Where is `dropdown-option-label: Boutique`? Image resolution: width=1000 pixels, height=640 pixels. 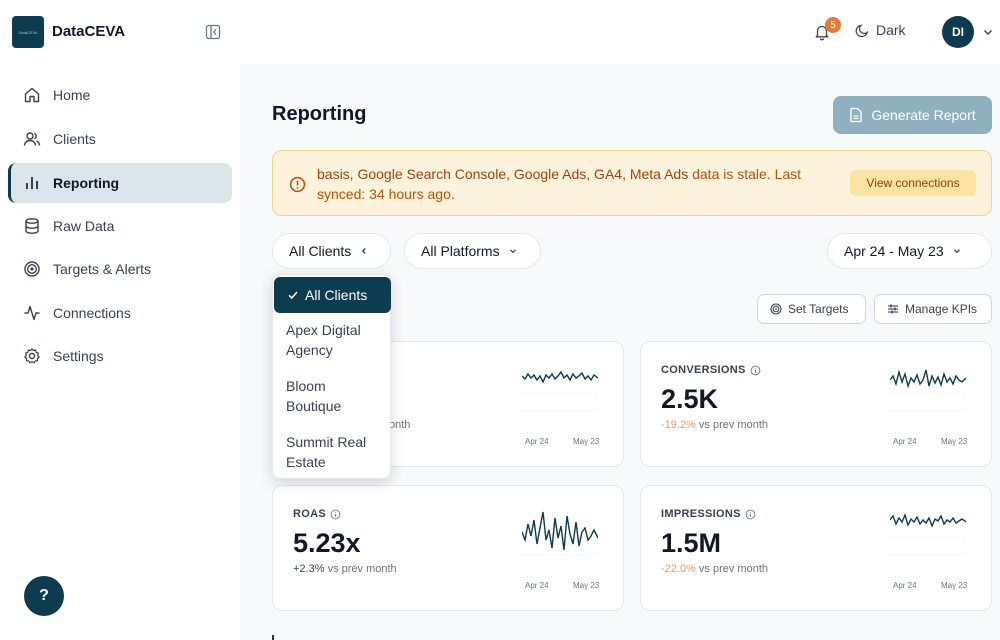 dropdown-option-label: Boutique is located at coordinates (314, 406).